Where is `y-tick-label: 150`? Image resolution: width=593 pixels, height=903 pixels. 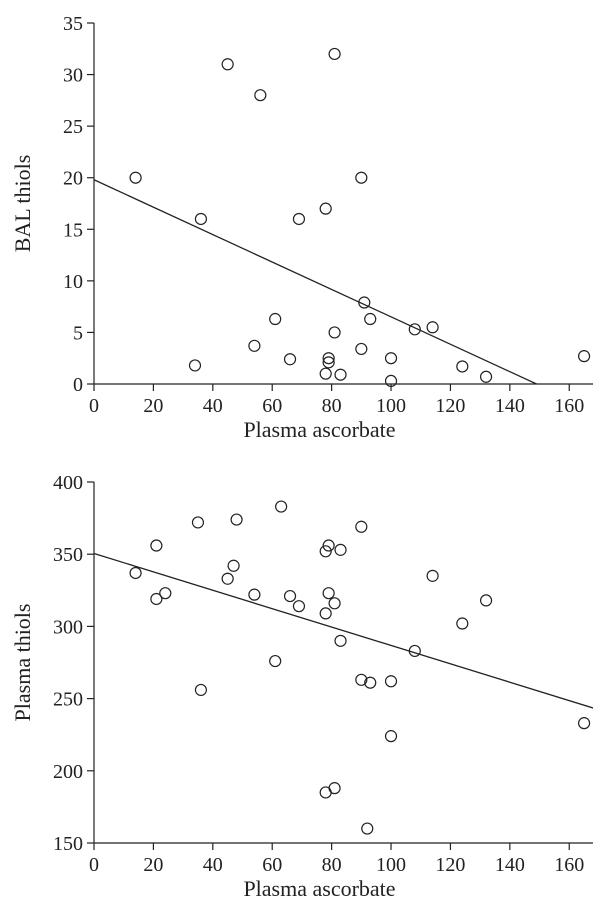
y-tick-label: 150 is located at coordinates (68, 844).